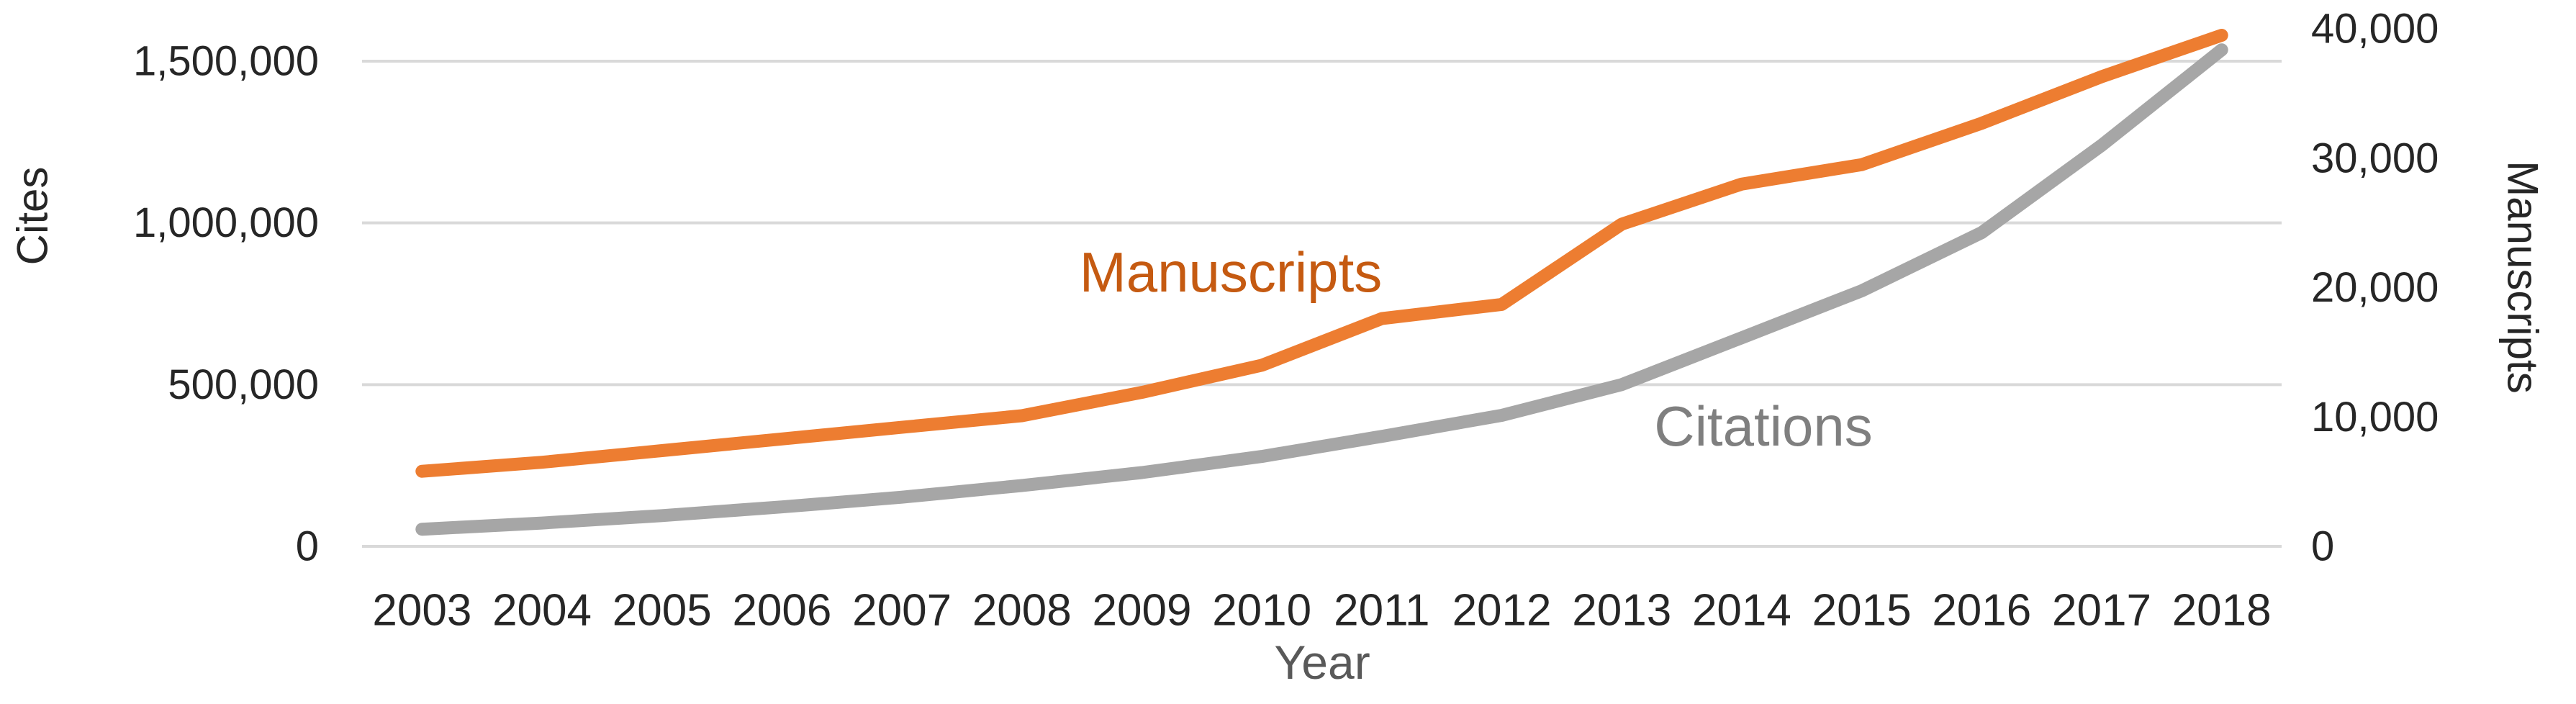  Describe the element at coordinates (2322, 546) in the screenshot. I see `right-axis-tick-label: 0` at that location.